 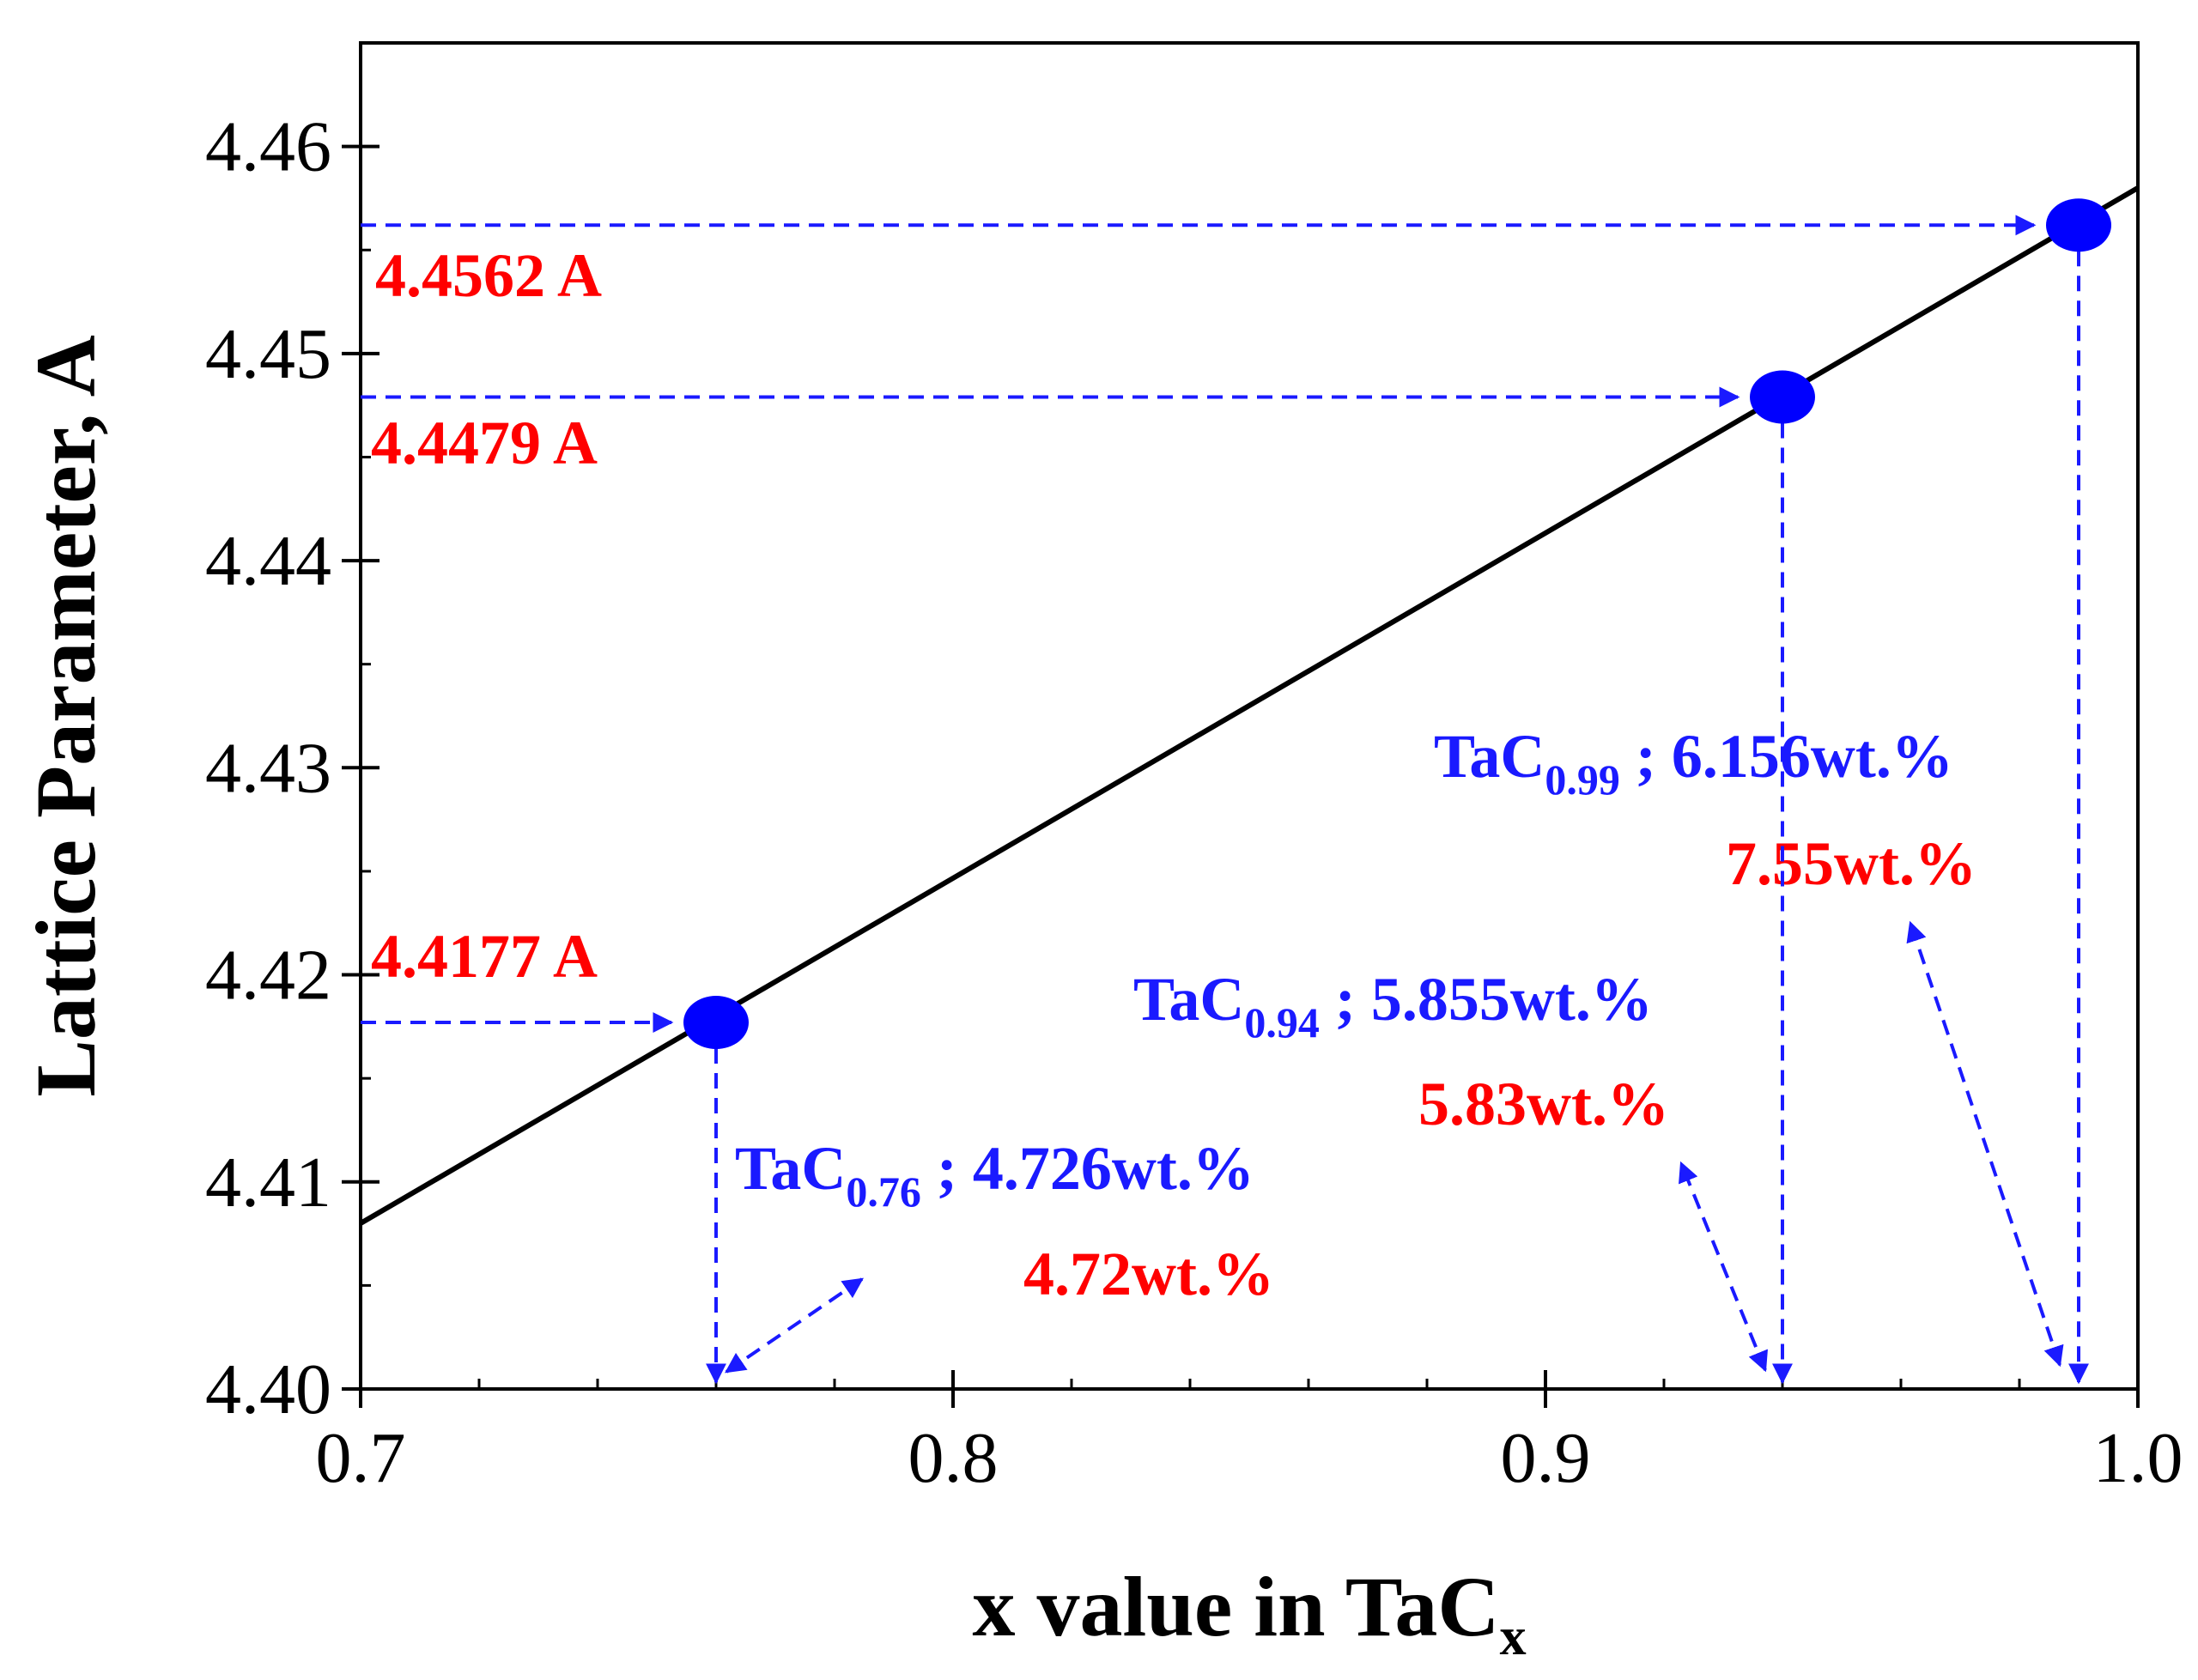 What do you see at coordinates (489, 275) in the screenshot?
I see `lattice-label-2: 4.4562 A` at bounding box center [489, 275].